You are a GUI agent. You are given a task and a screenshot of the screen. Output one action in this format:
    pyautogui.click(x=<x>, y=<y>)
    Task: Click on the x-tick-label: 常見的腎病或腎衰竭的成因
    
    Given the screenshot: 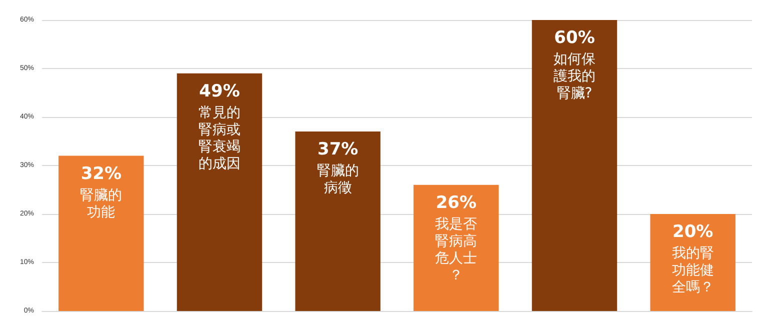 What is the action you would take?
    pyautogui.click(x=219, y=138)
    